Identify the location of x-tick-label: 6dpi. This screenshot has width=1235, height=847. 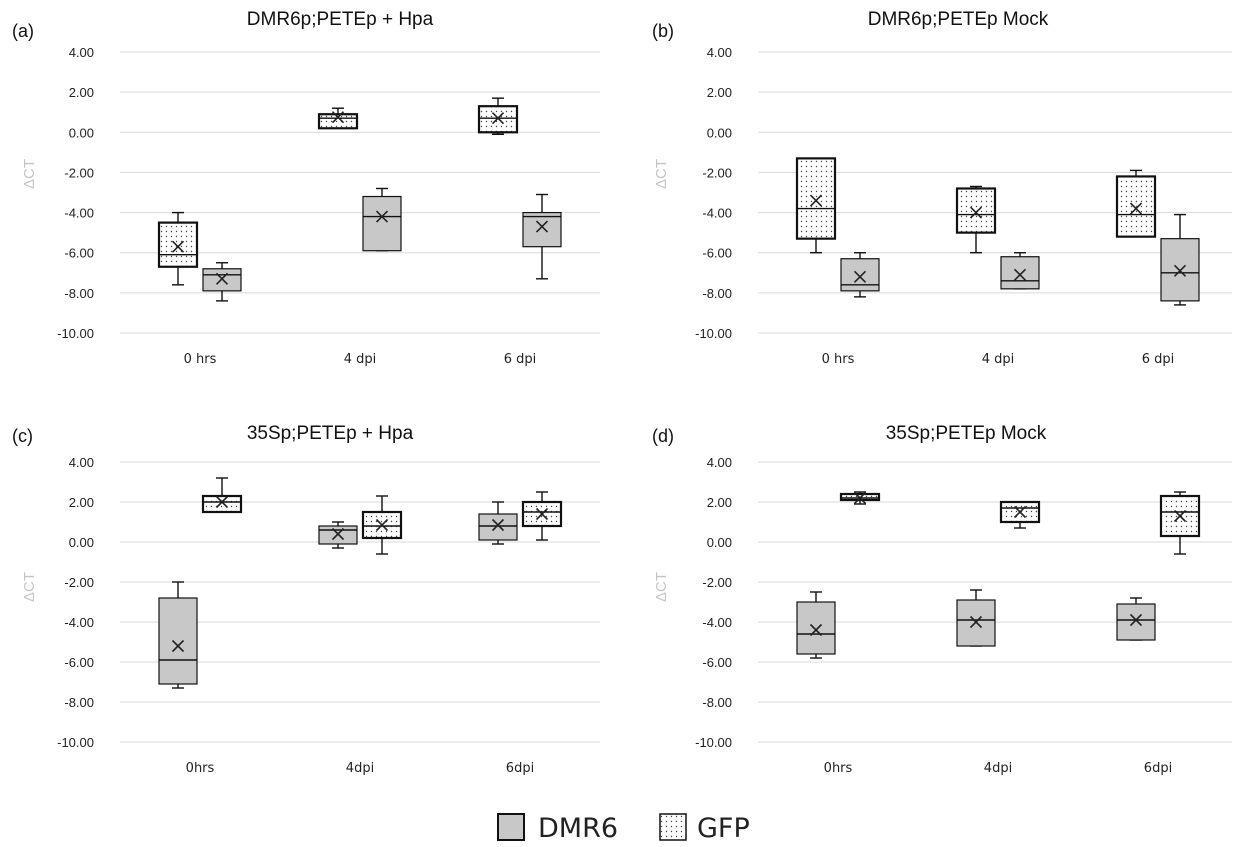
(1158, 768).